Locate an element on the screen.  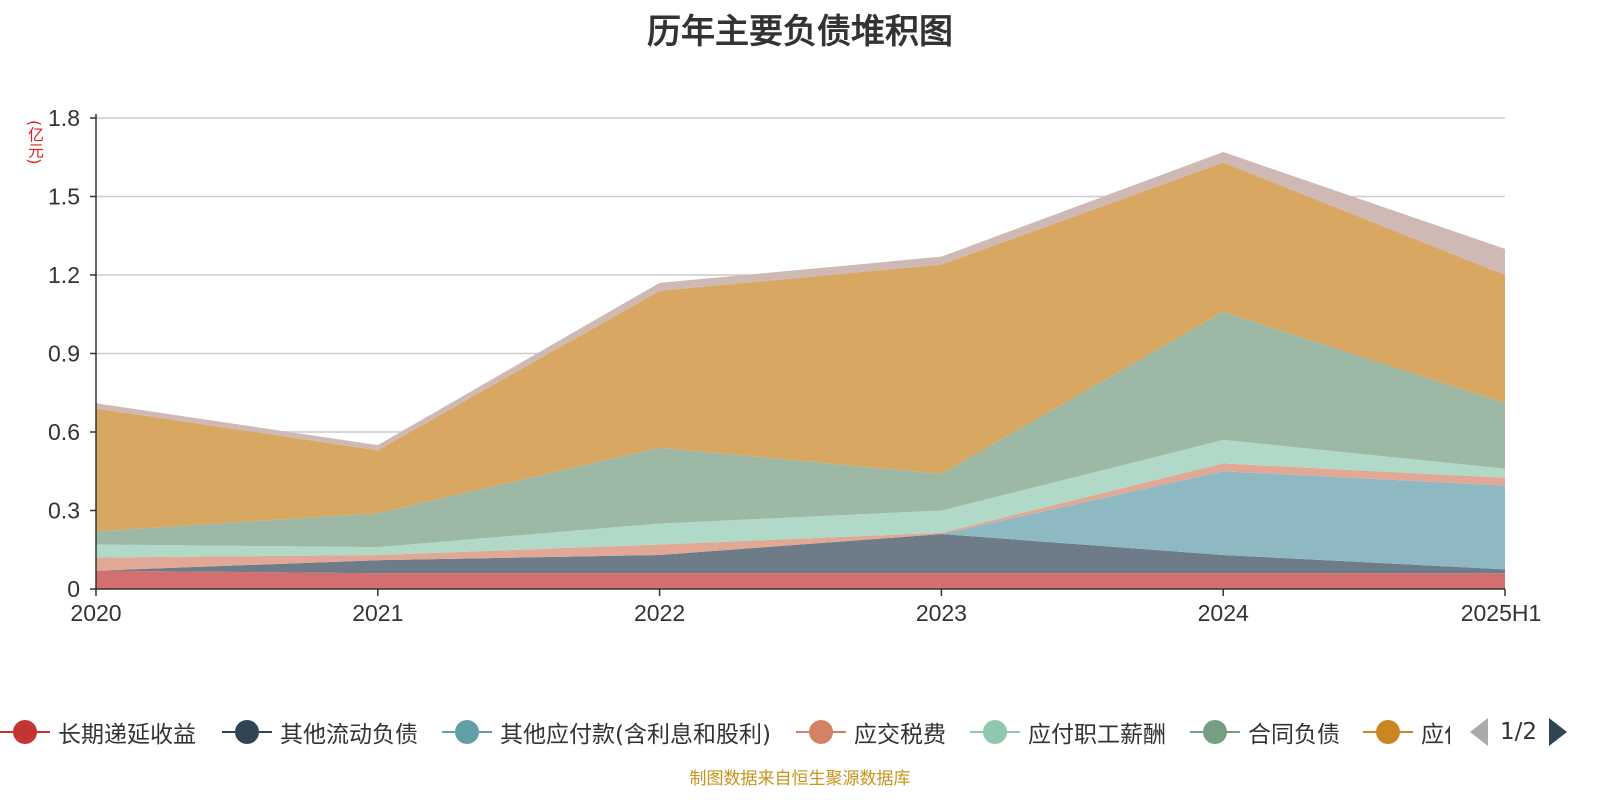
chart-title: 历年主要负债堆积图 is located at coordinates (800, 32).